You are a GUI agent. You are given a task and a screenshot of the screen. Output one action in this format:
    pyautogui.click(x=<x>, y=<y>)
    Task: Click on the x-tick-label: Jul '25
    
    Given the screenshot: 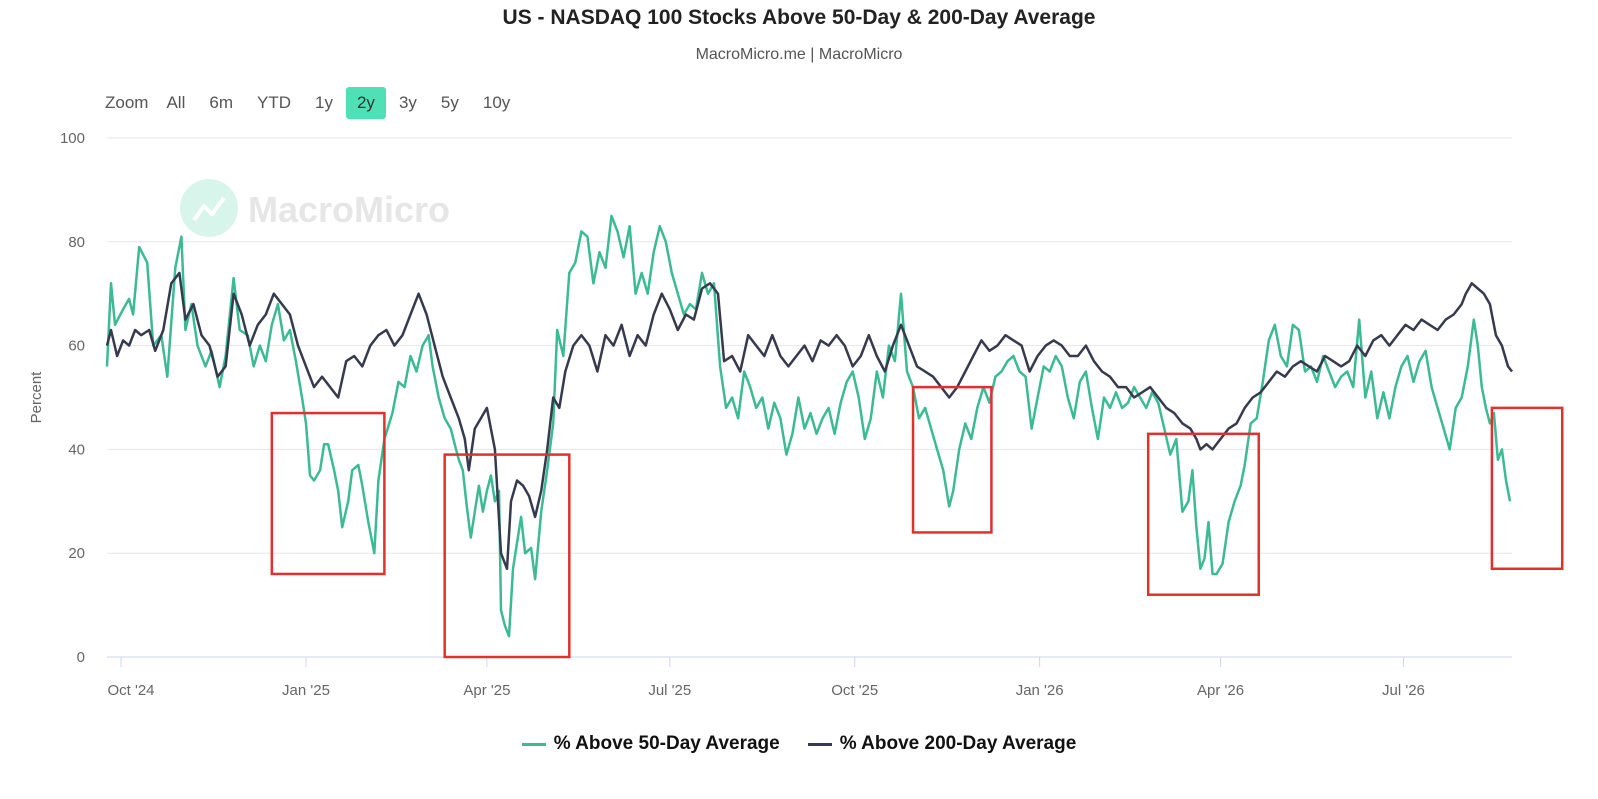 What is the action you would take?
    pyautogui.click(x=669, y=690)
    